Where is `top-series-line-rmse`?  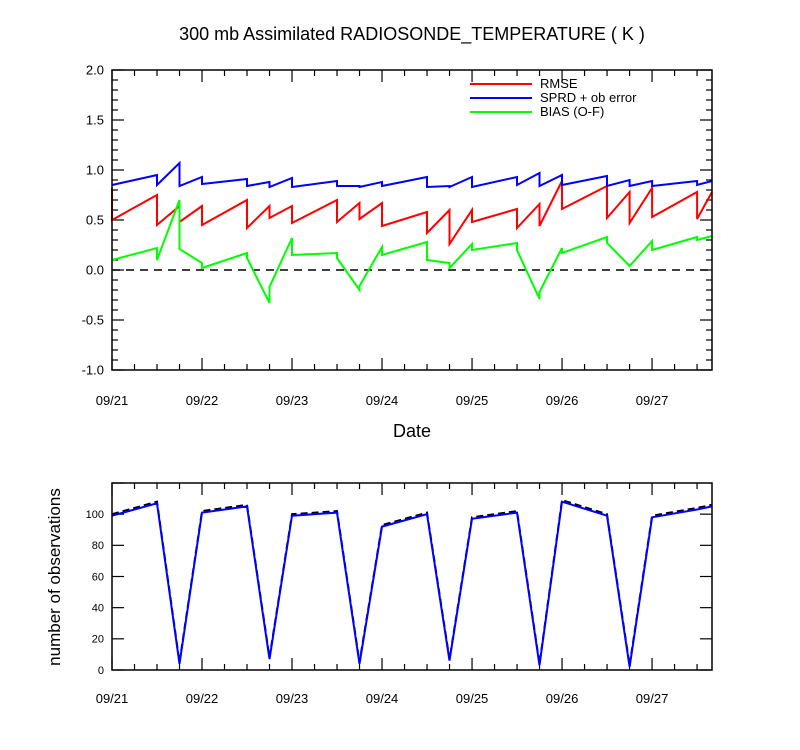 top-series-line-rmse is located at coordinates (412, 214).